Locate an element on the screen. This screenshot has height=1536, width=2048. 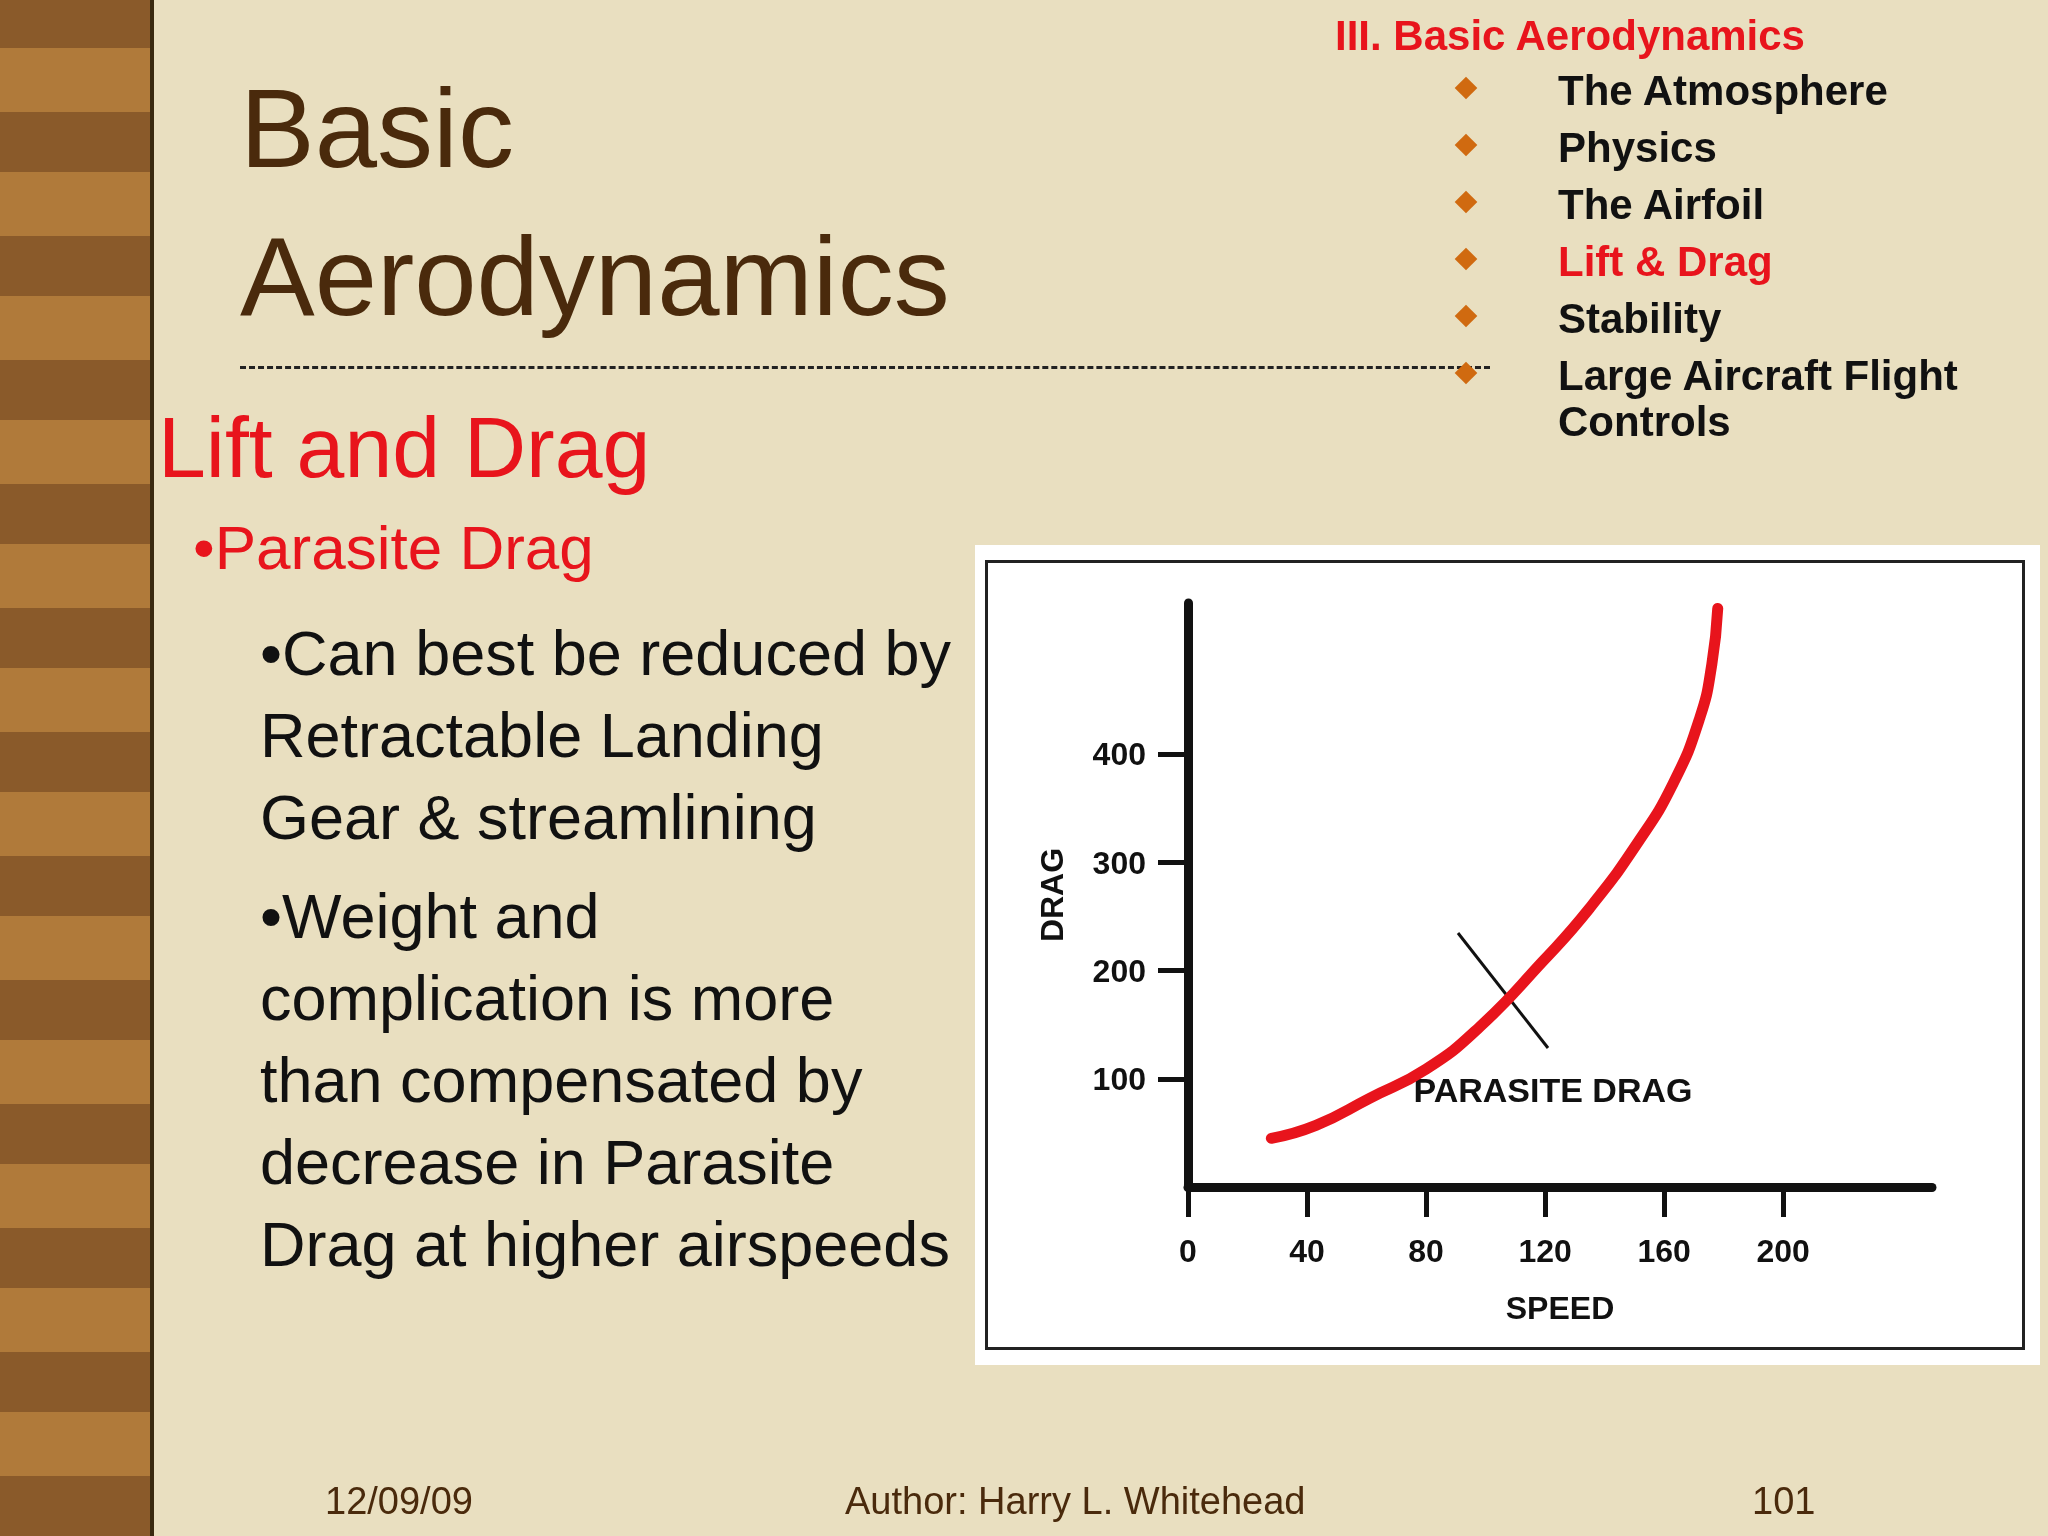
y-tick-label: 100 is located at coordinates (1119, 1078).